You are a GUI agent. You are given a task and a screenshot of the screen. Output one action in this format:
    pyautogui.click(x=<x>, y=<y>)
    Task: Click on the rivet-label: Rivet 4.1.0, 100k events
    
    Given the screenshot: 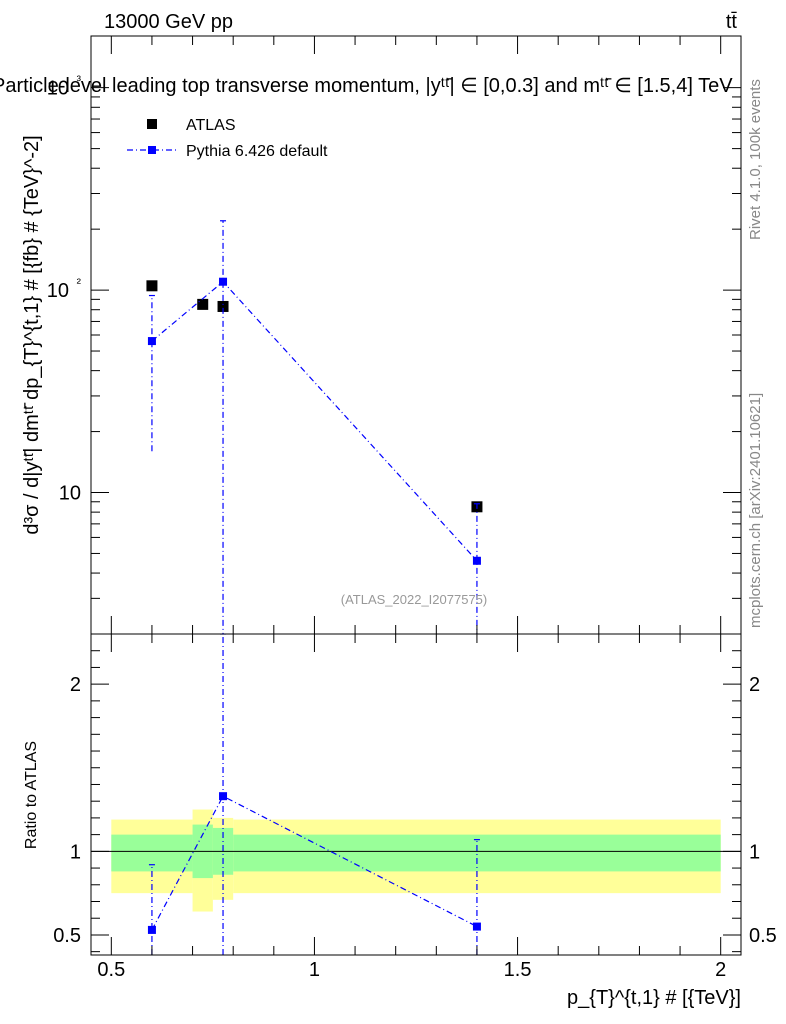 What is the action you would take?
    pyautogui.click(x=755, y=159)
    